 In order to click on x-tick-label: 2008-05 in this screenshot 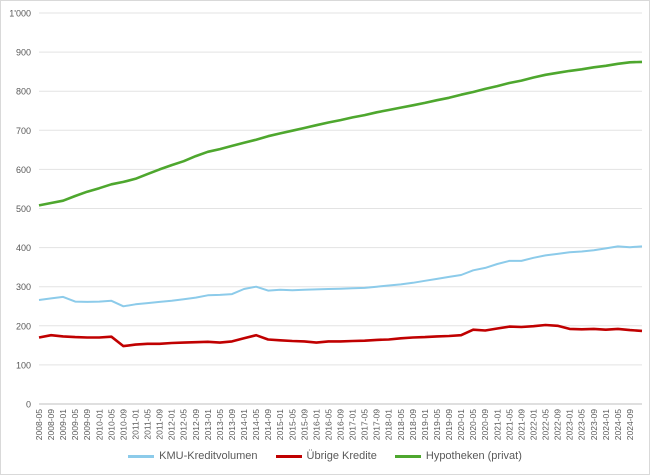, I will do `click(39, 424)`.